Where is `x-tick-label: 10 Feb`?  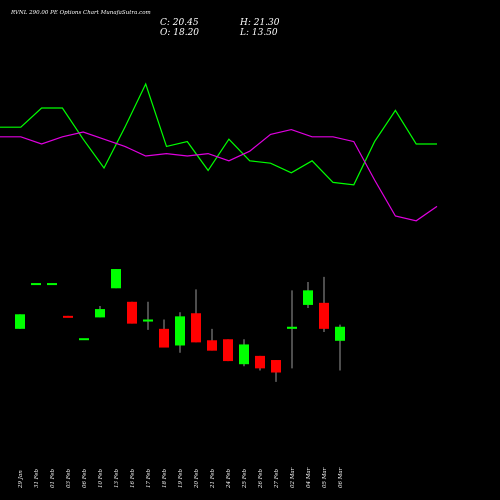
x-tick-label: 10 Feb is located at coordinates (101, 478).